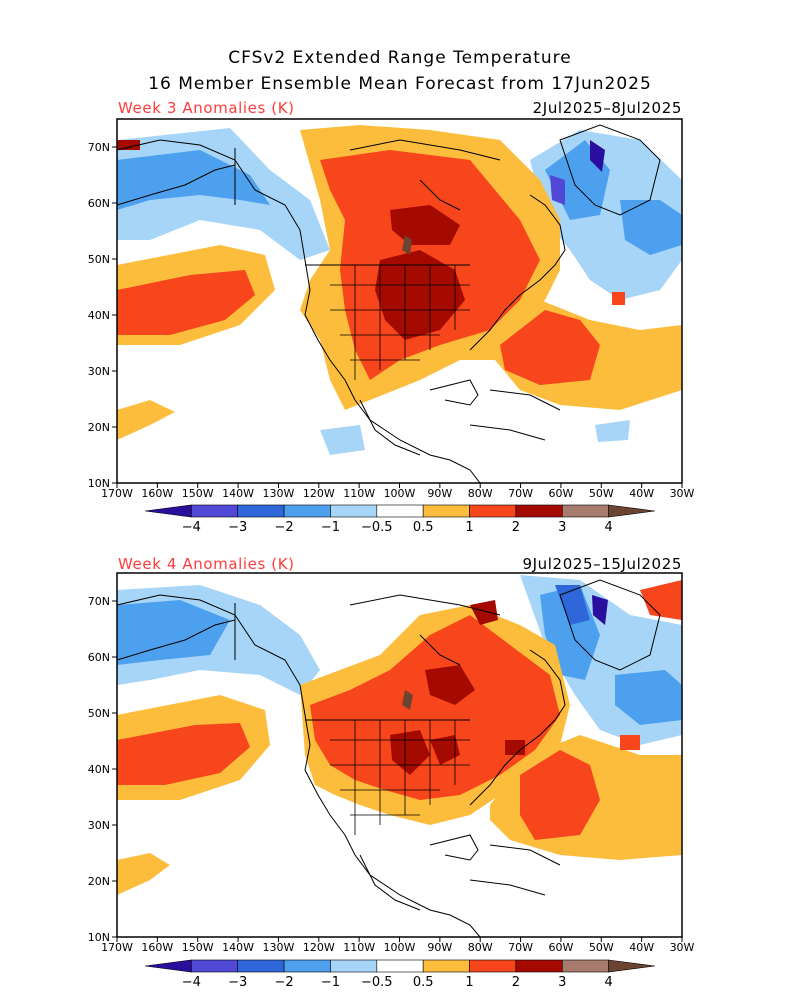 Image resolution: width=800 pixels, height=1000 pixels. What do you see at coordinates (480, 493) in the screenshot?
I see `lon-label: 80W` at bounding box center [480, 493].